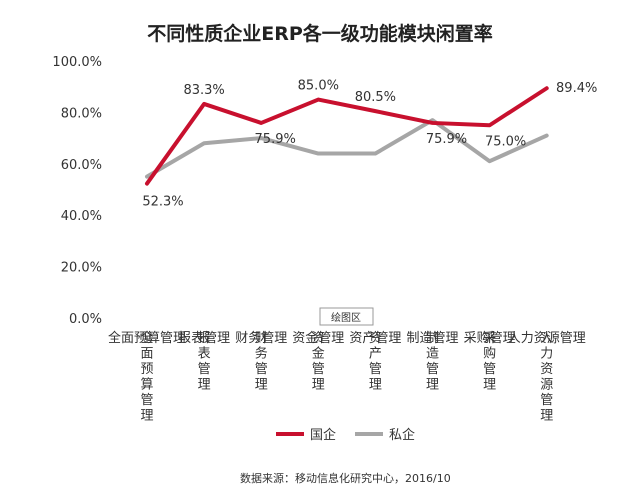 This screenshot has height=488, width=640. I want to click on y-tick-label: 40.0%, so click(81, 216).